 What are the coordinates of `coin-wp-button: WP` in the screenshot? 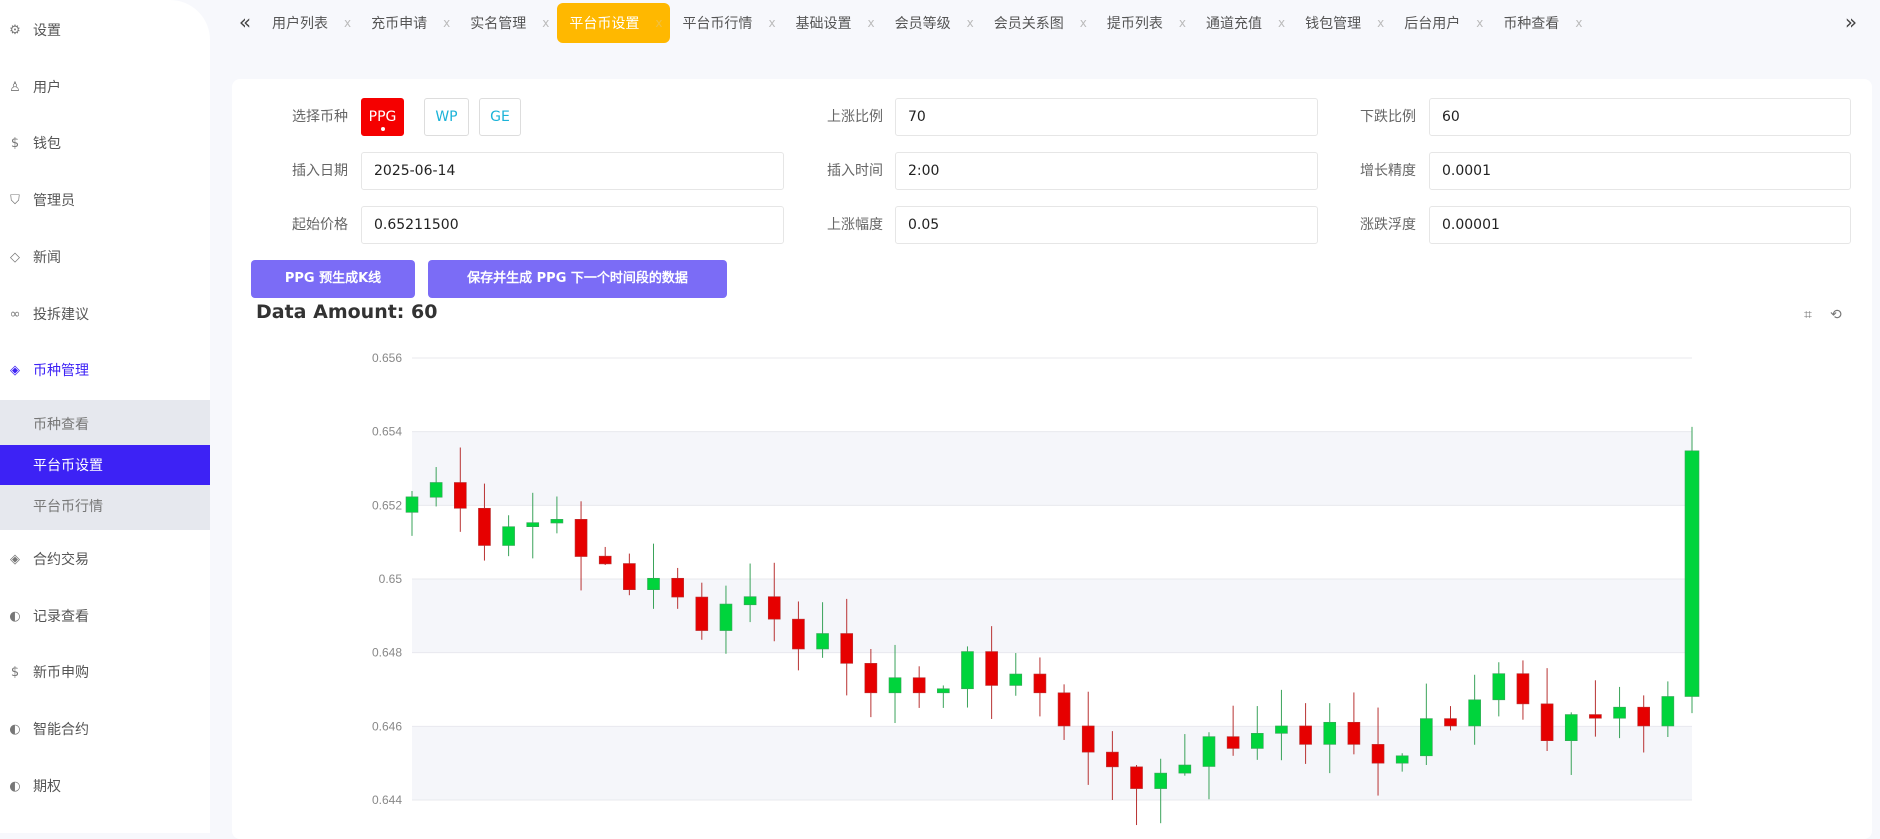 It's located at (446, 117).